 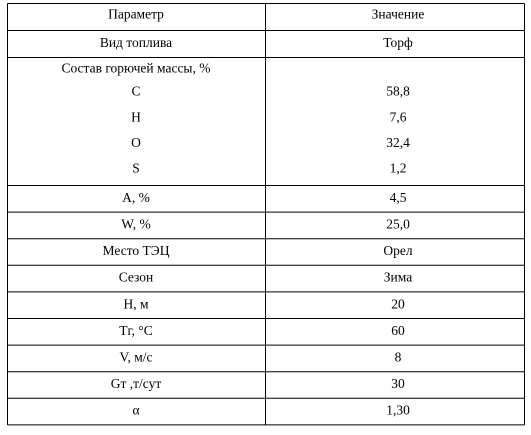 I want to click on value-cell: 20, so click(x=398, y=303).